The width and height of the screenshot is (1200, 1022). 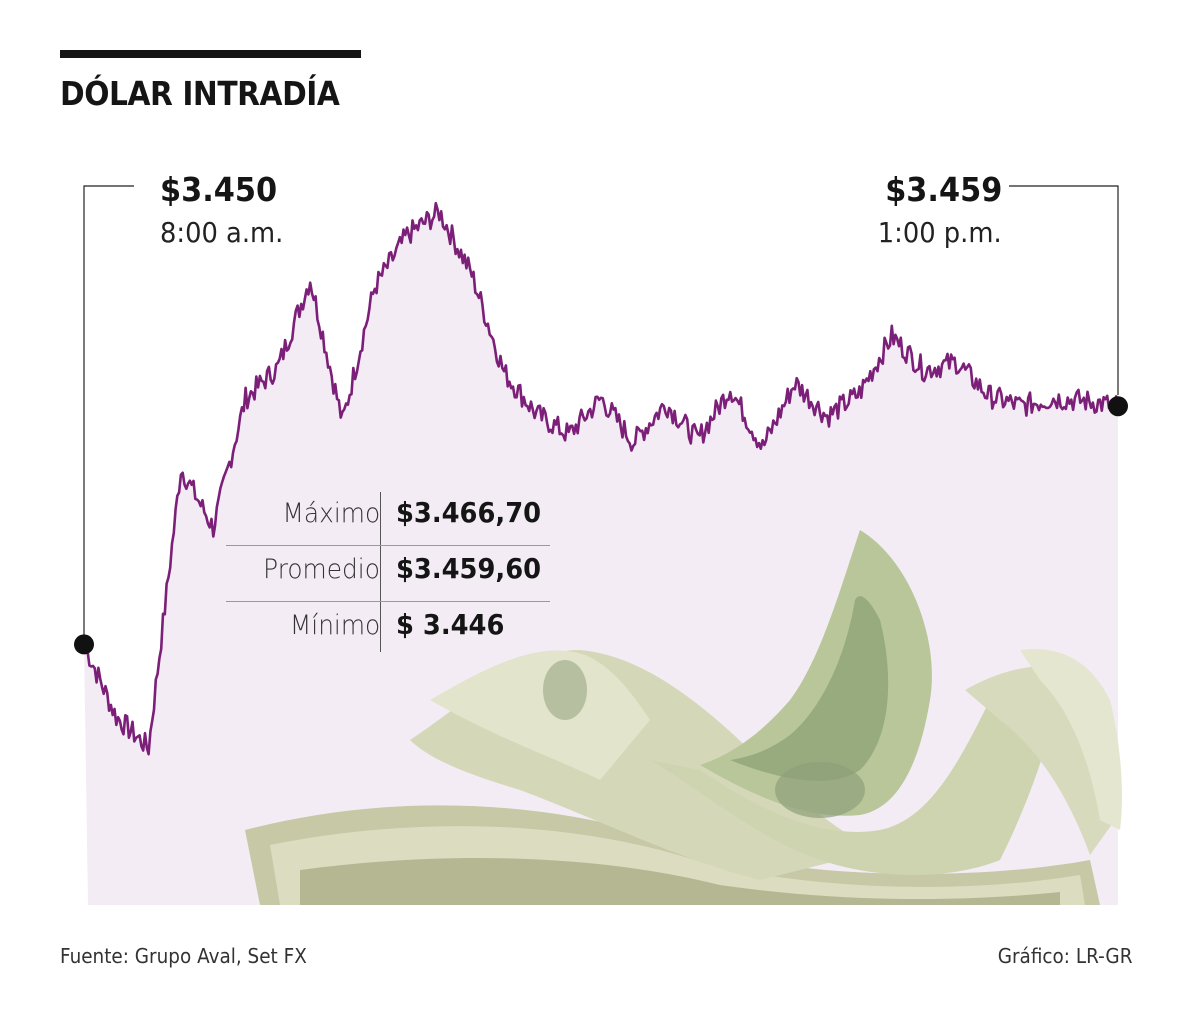 What do you see at coordinates (1064, 956) in the screenshot?
I see `credit-note: Gráfico: LR-GR` at bounding box center [1064, 956].